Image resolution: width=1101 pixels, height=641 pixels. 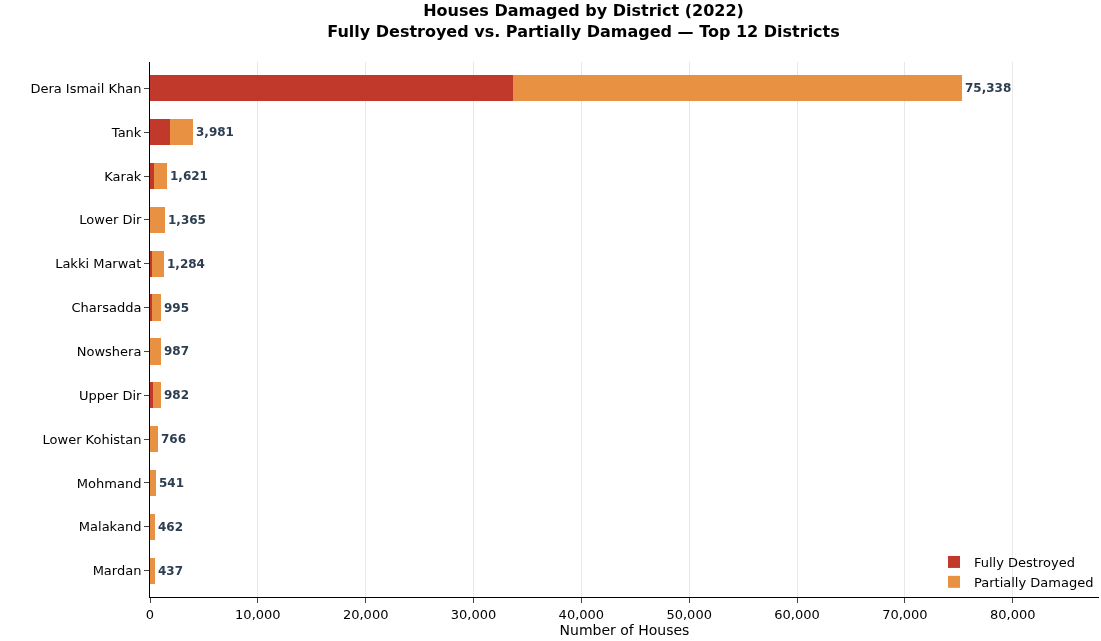 What do you see at coordinates (111, 220) in the screenshot?
I see `y-tick-label: Lower Dir` at bounding box center [111, 220].